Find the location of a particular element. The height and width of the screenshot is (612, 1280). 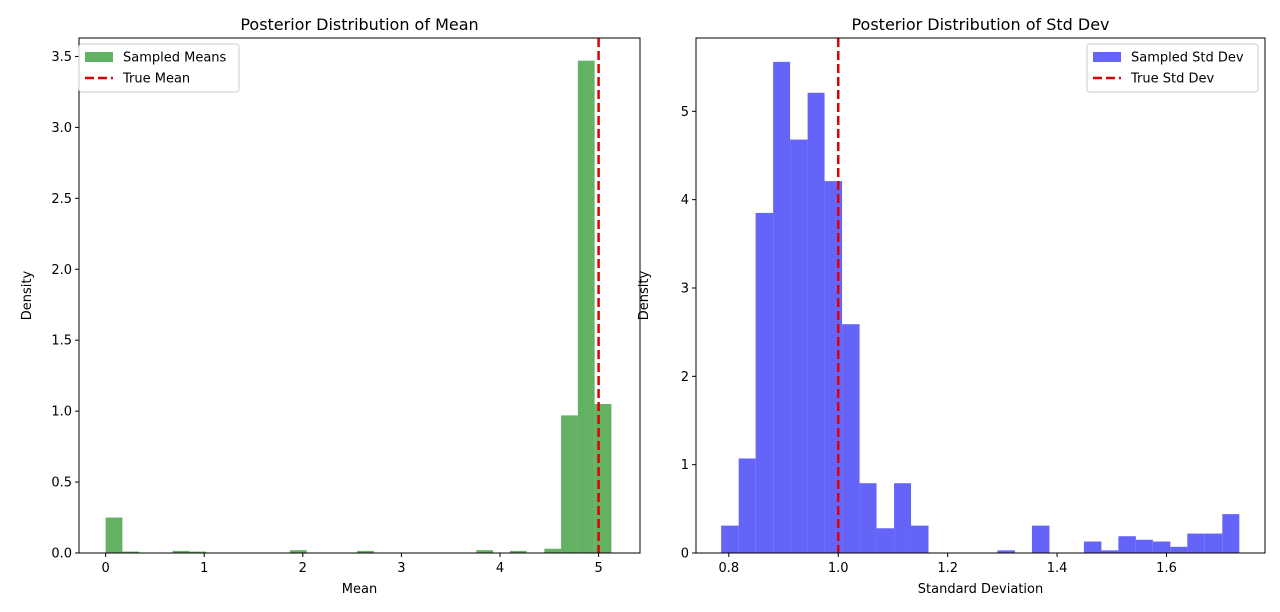

legend-label: Sampled Means is located at coordinates (175, 58).